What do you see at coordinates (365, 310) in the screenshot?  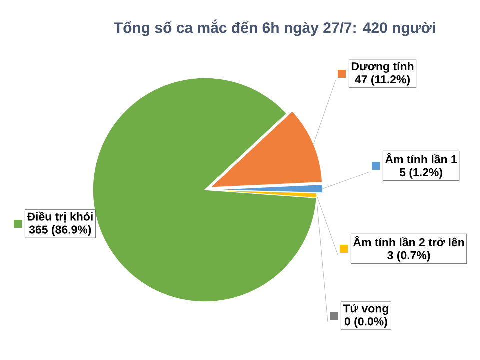 I see `legend-label: Tử vong` at bounding box center [365, 310].